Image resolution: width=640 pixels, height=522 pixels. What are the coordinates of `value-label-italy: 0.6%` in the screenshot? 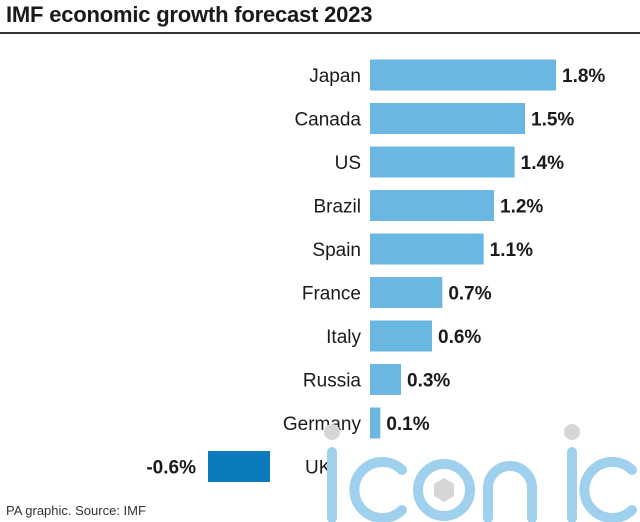 It's located at (459, 337).